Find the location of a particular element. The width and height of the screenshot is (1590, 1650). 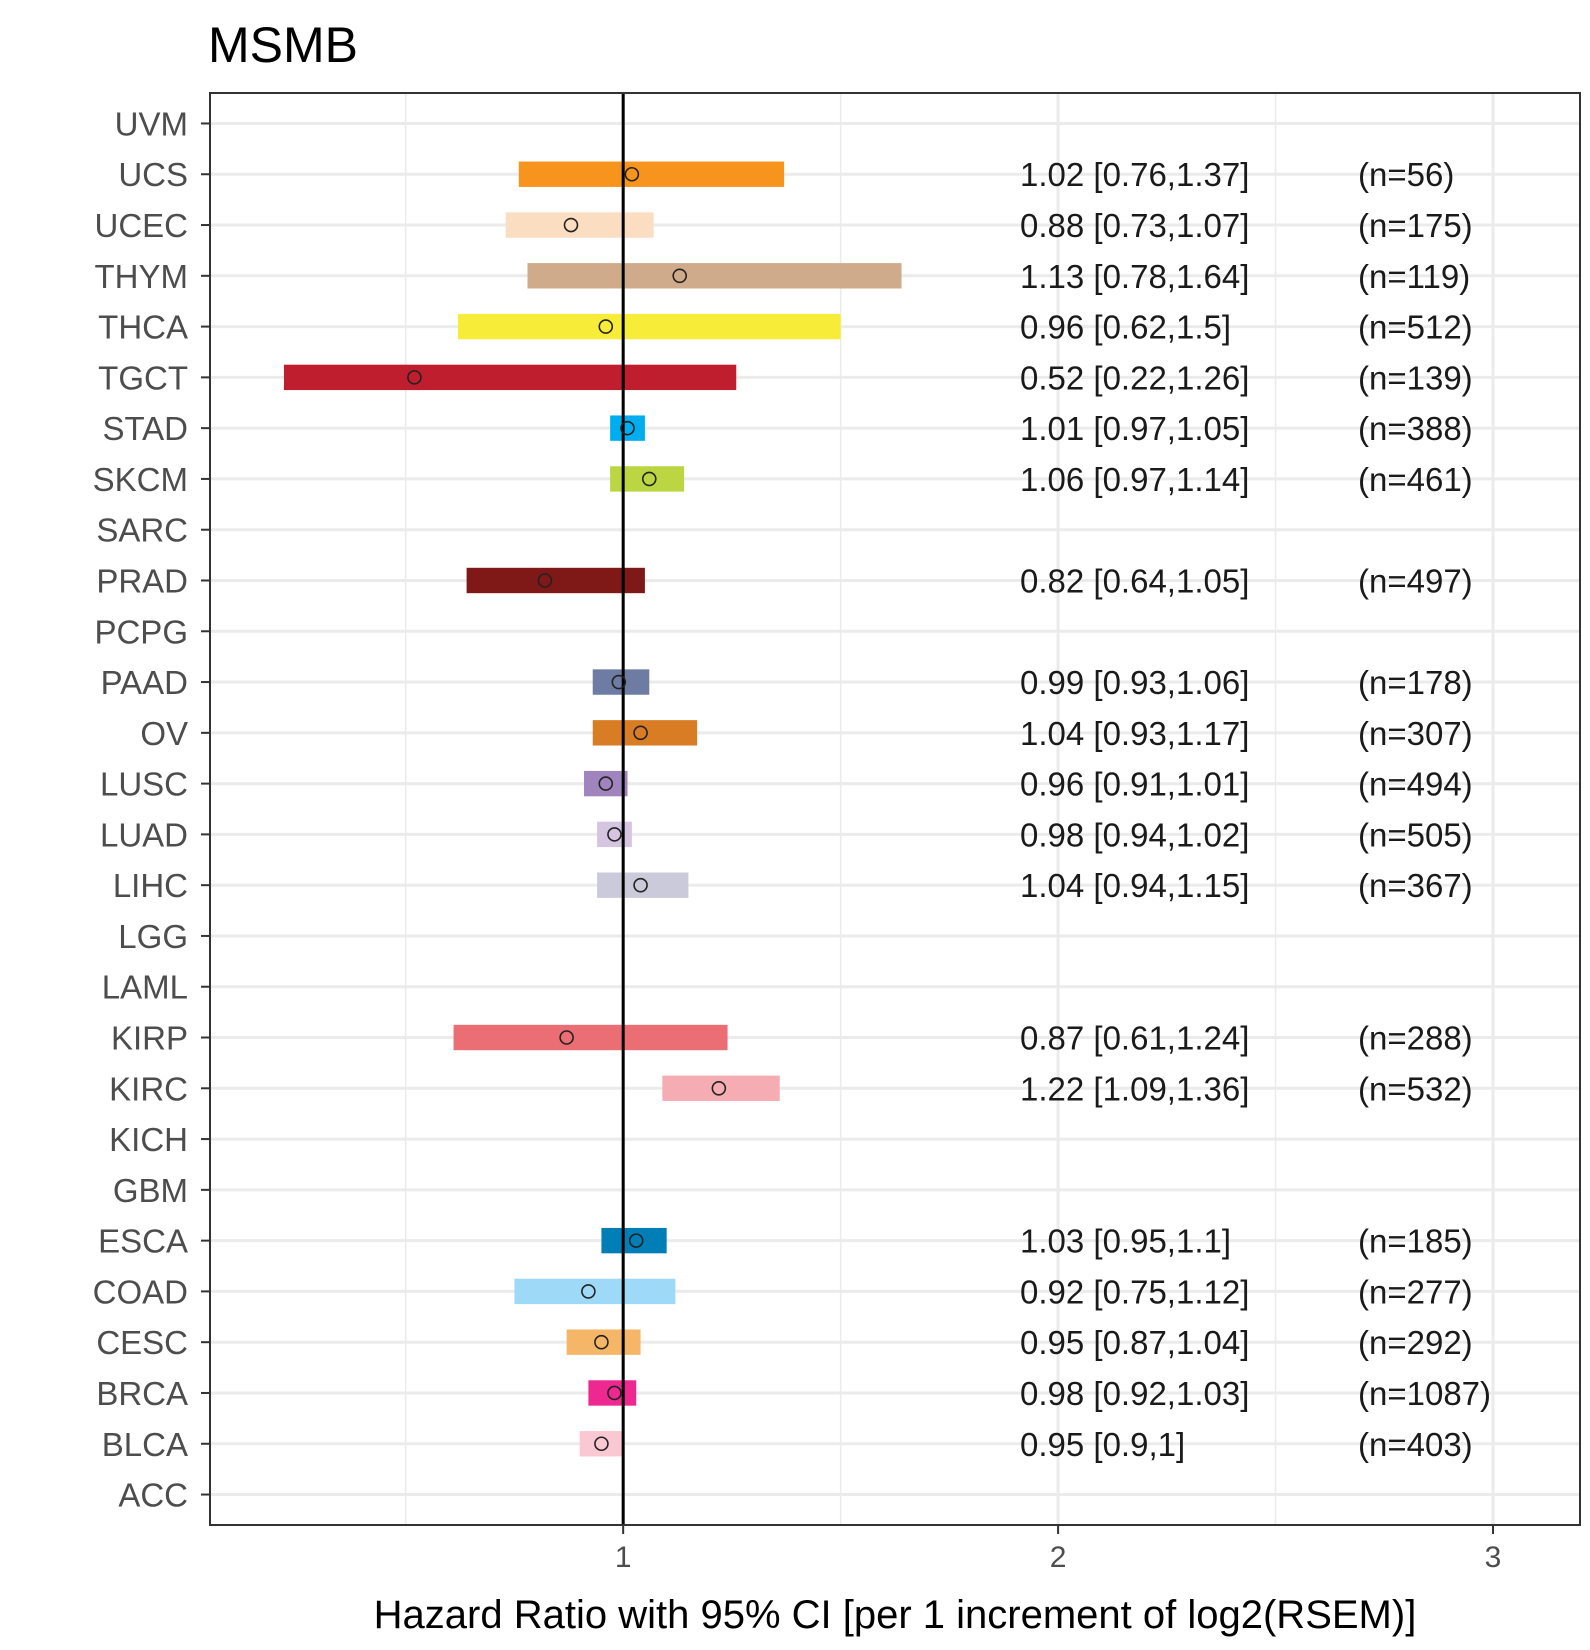

sample-size-label: (n=505) is located at coordinates (1415, 834).